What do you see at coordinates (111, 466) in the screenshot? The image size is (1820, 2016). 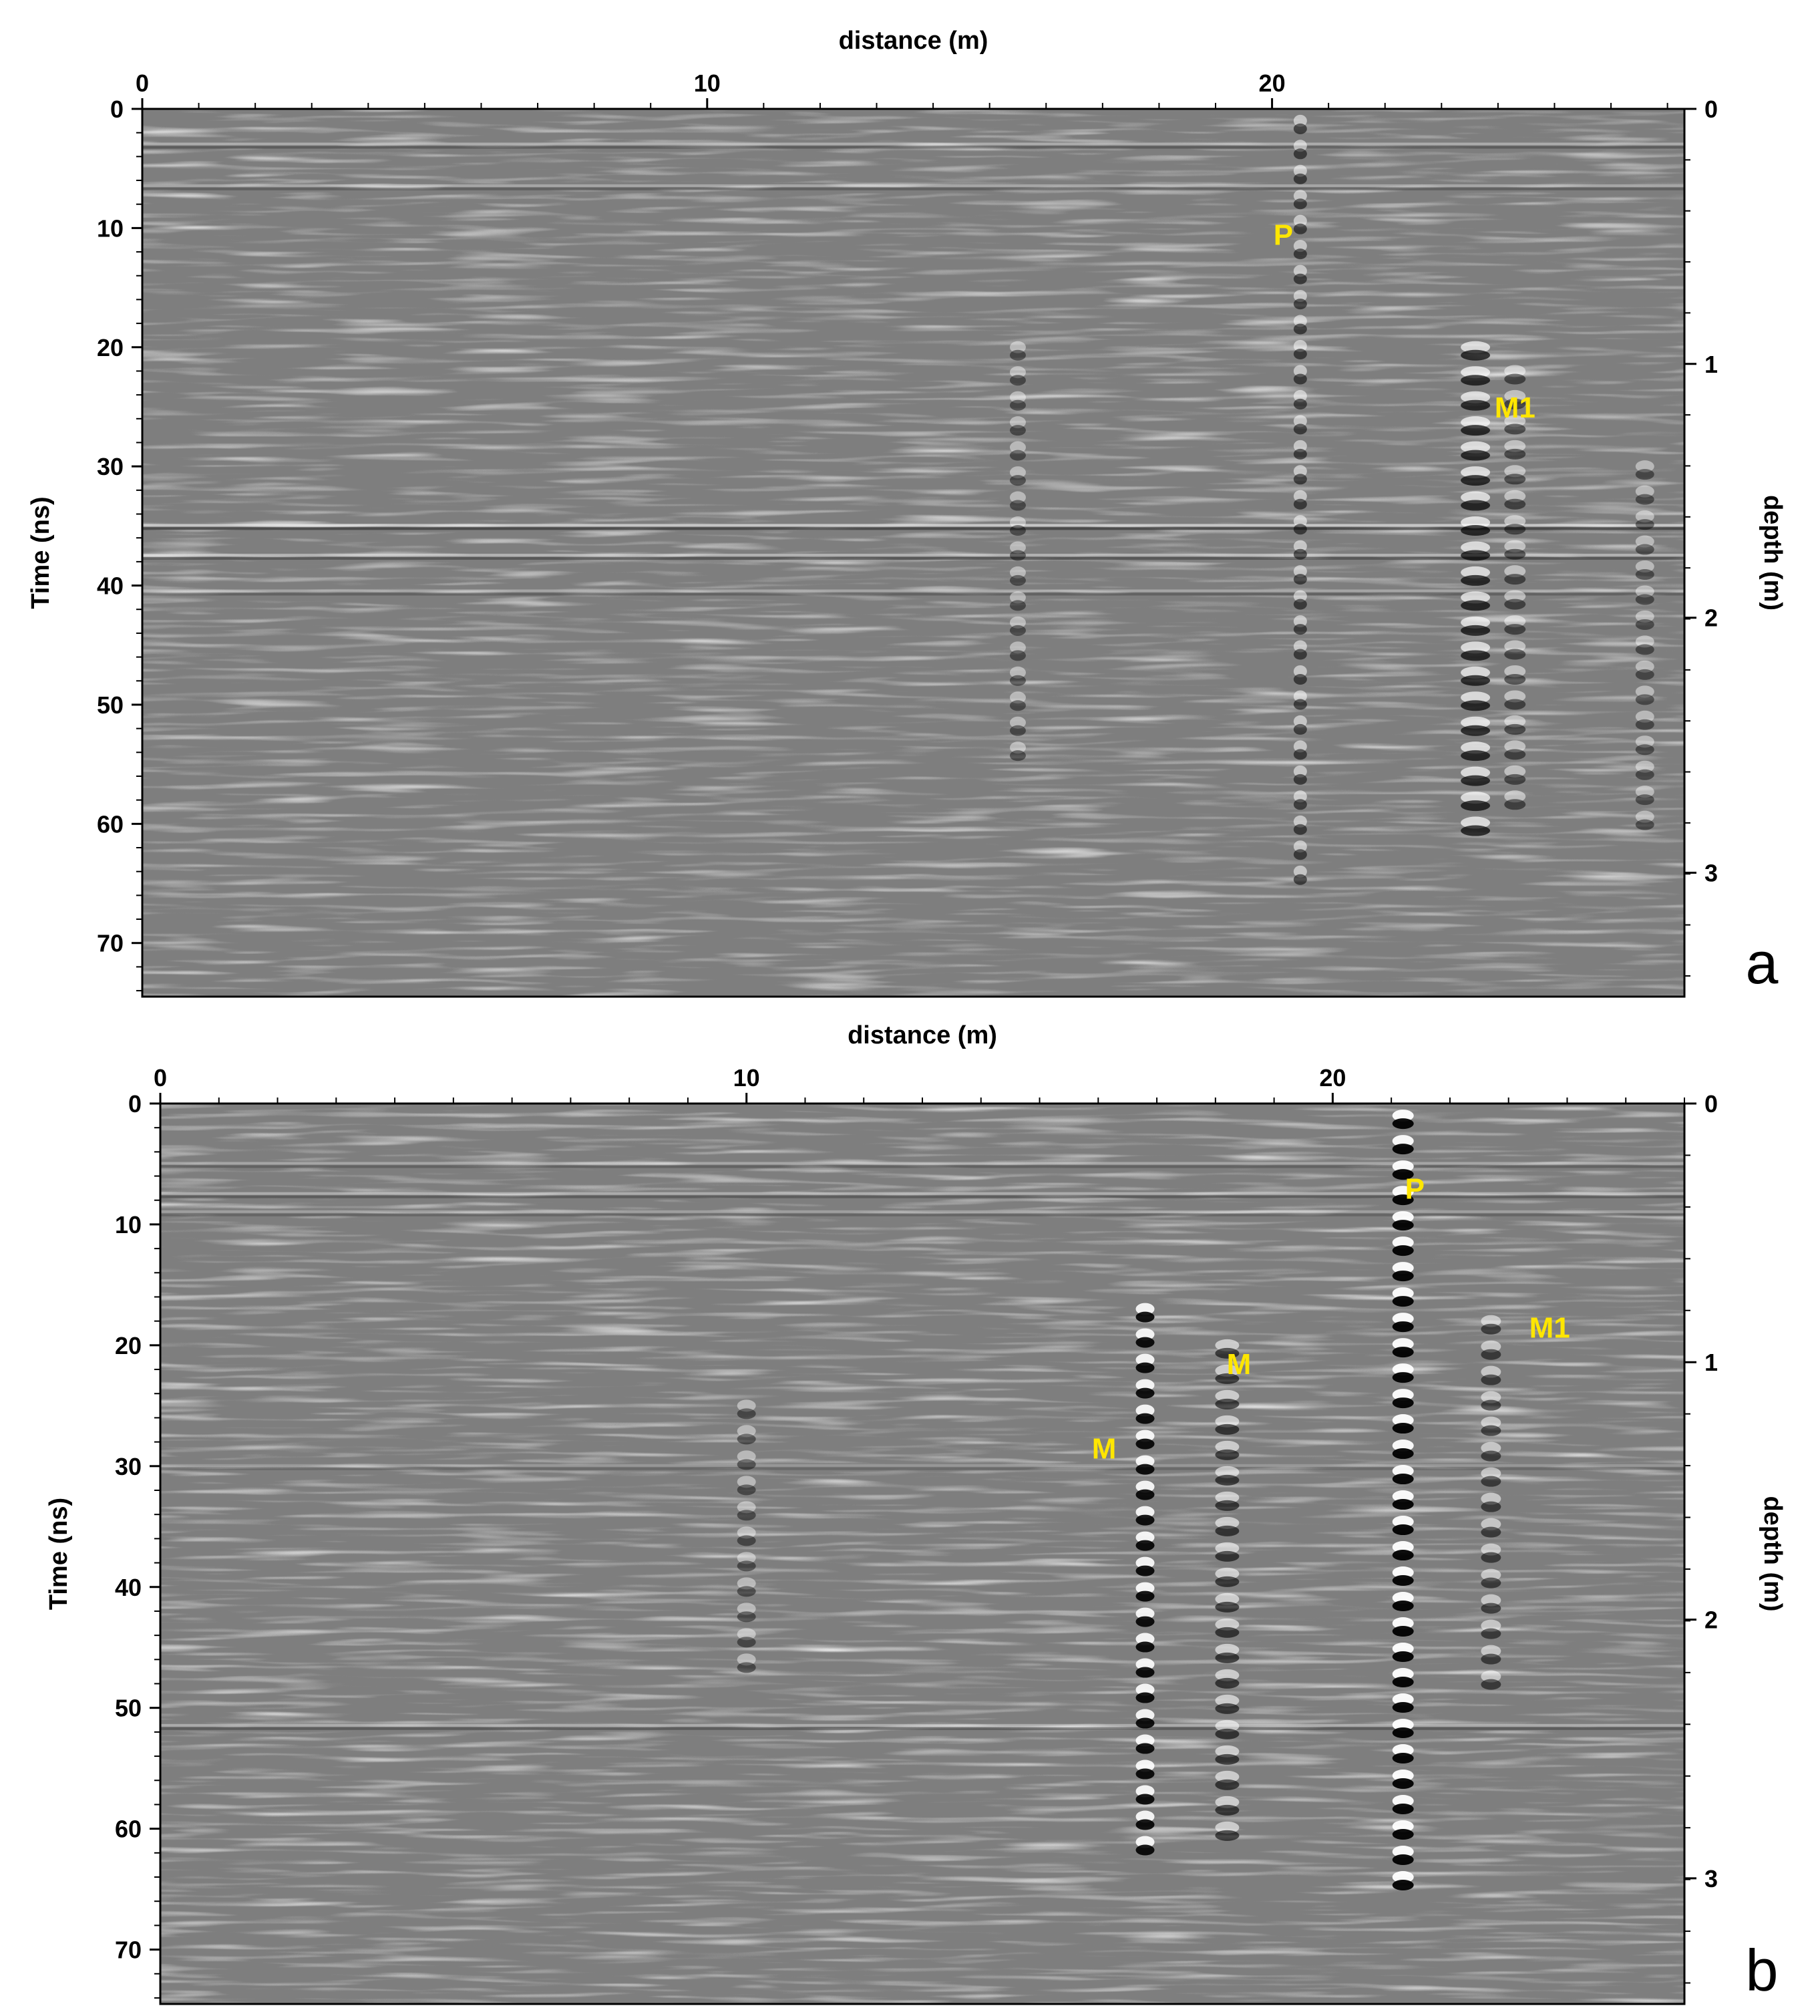 I see `time-tick-label: 30` at bounding box center [111, 466].